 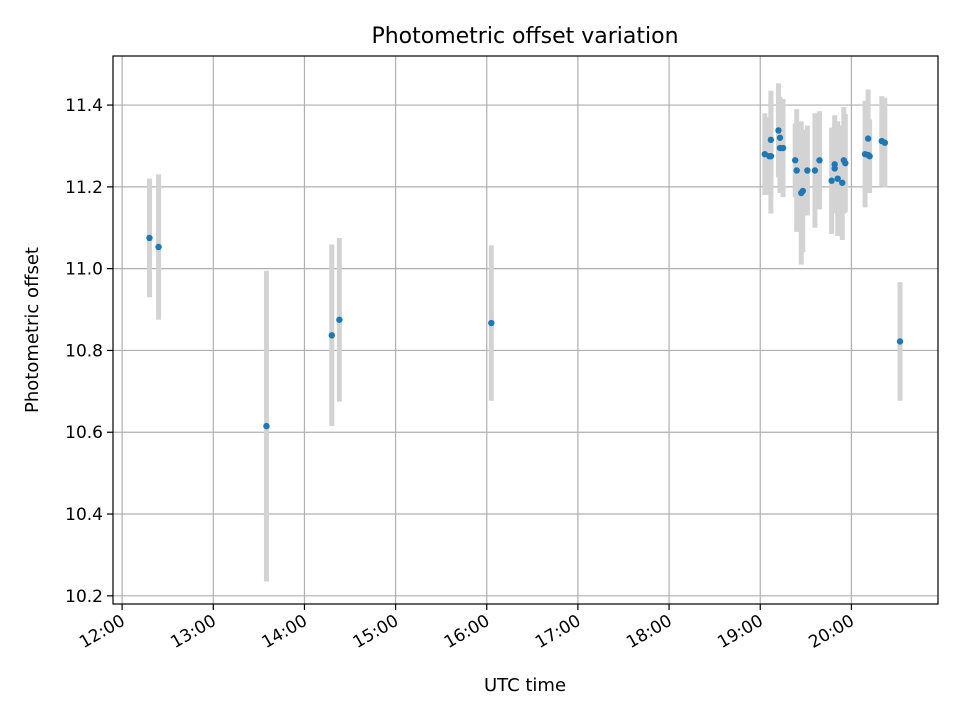 What do you see at coordinates (525, 685) in the screenshot?
I see `x-axis-label: UTC time` at bounding box center [525, 685].